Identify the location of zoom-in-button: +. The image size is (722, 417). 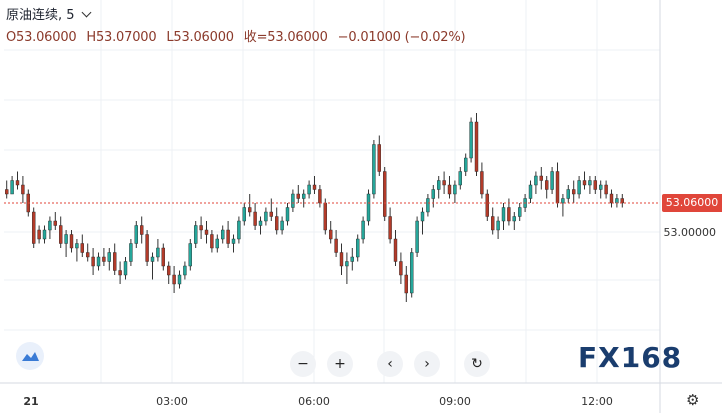
(340, 364).